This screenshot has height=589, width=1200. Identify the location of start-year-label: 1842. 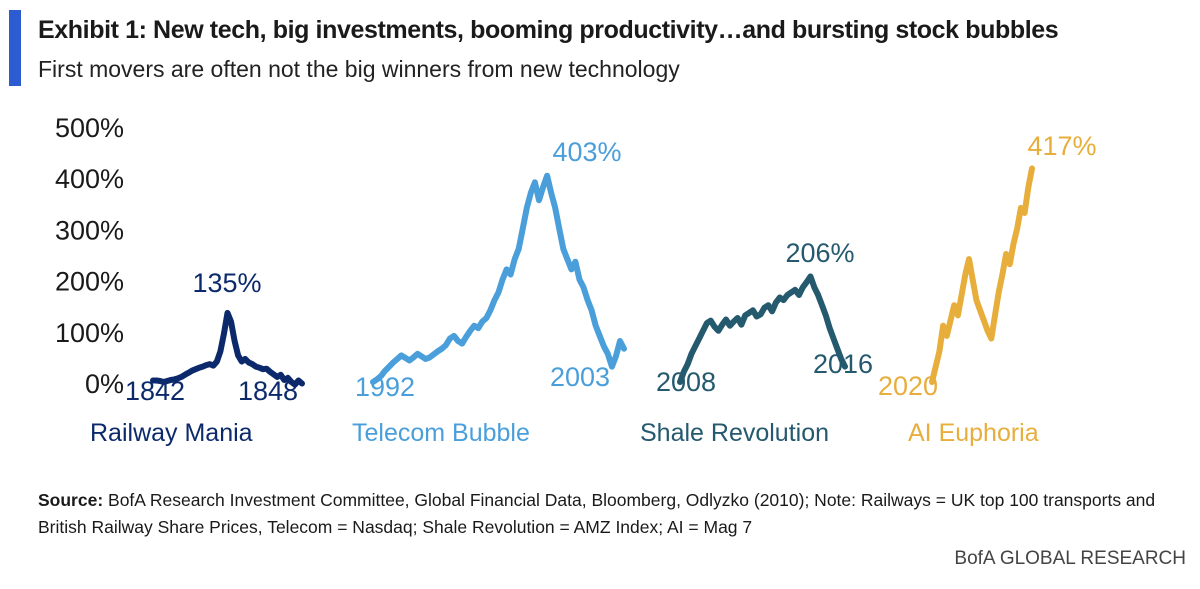
(155, 391).